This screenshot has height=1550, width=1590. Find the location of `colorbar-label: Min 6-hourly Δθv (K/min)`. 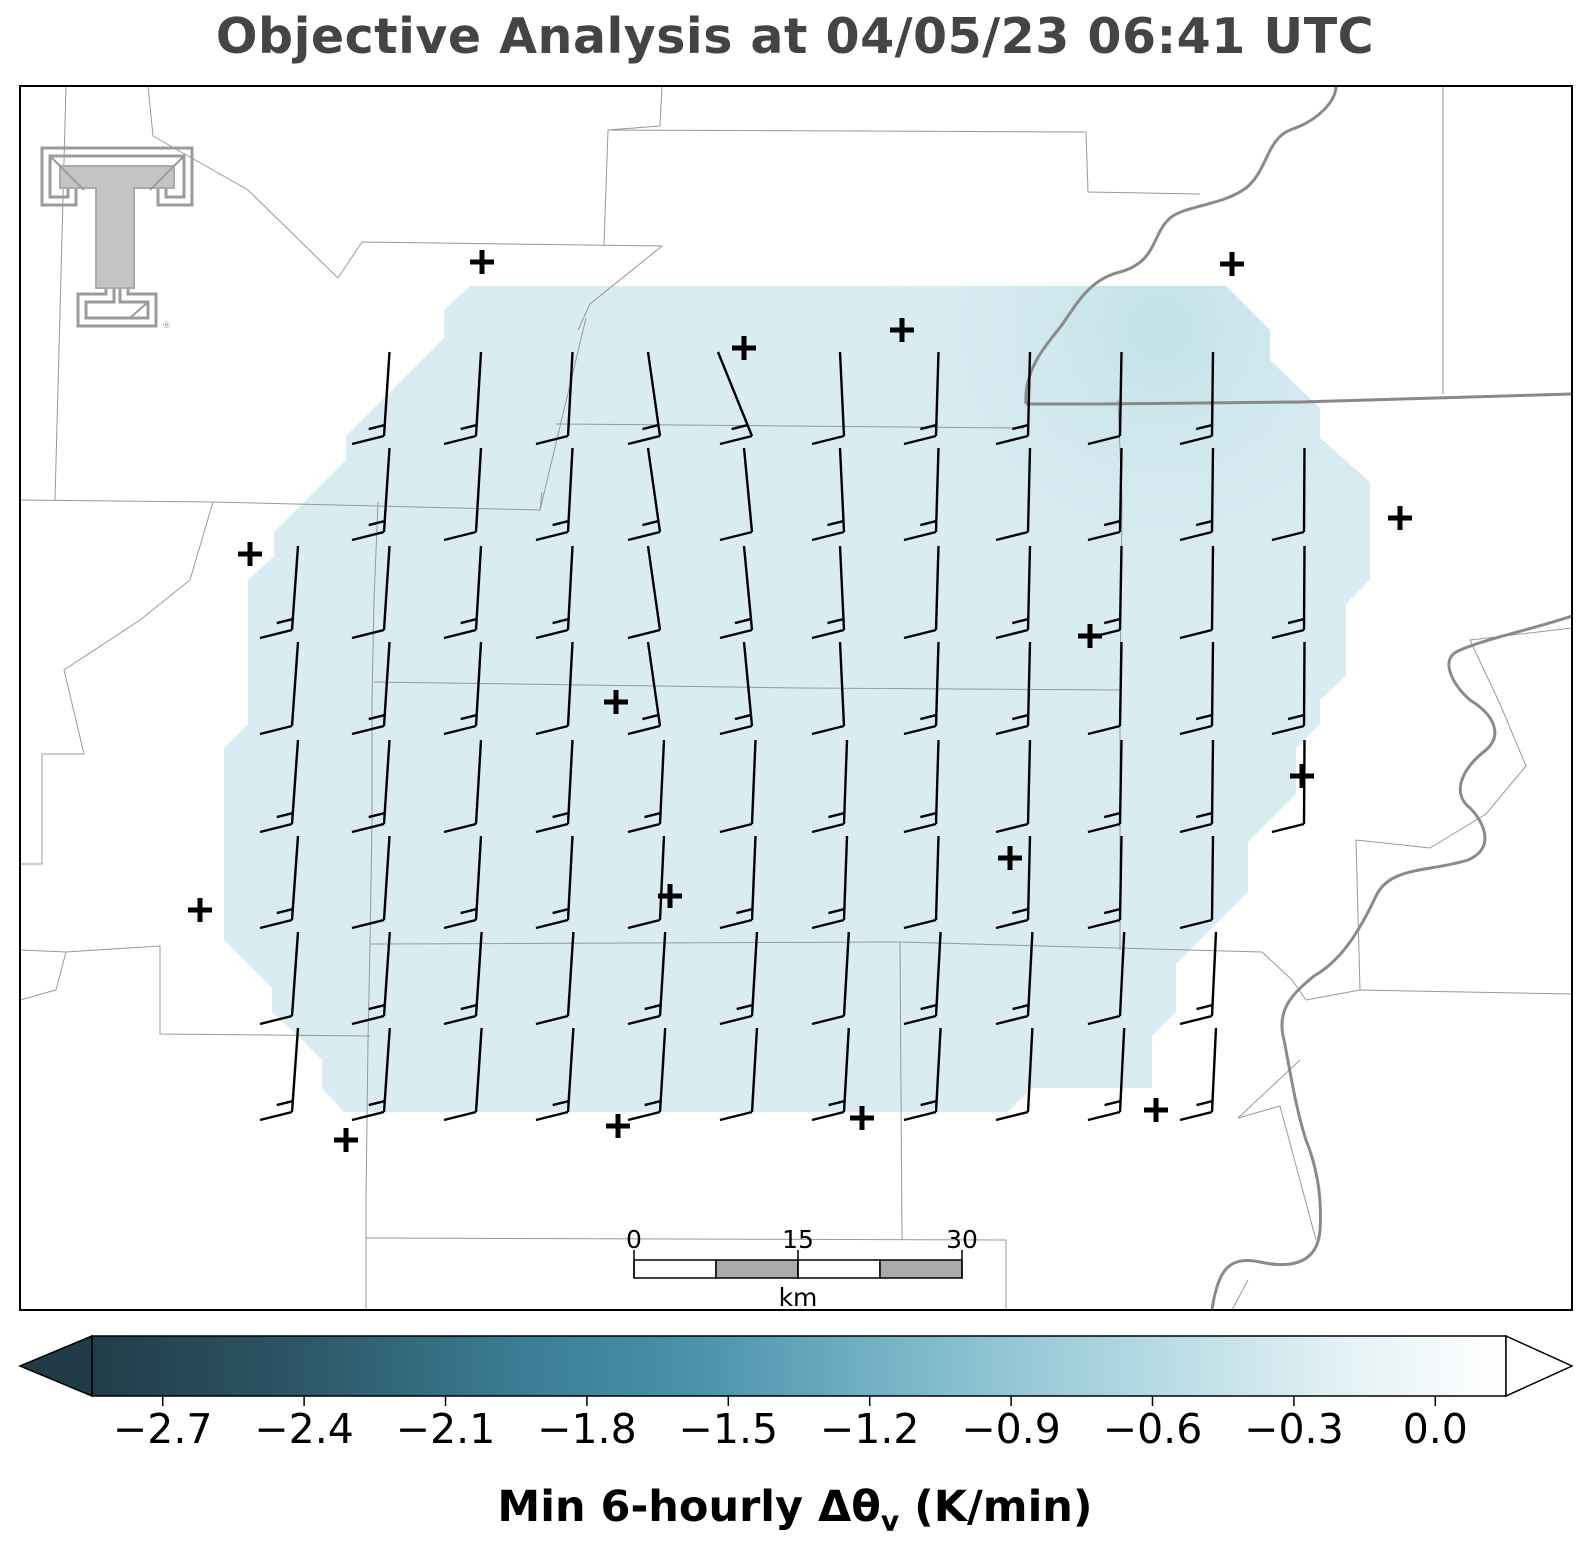

colorbar-label: Min 6-hourly Δθv (K/min) is located at coordinates (795, 1510).